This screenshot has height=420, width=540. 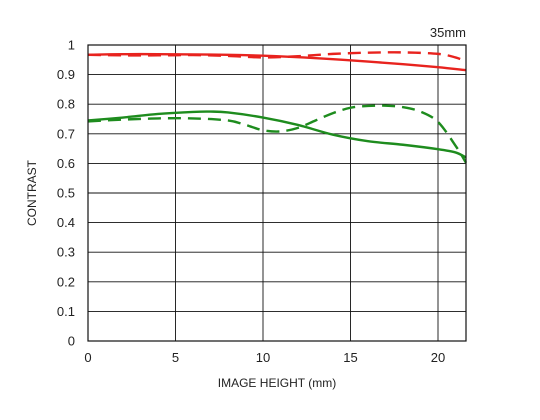 What do you see at coordinates (66, 222) in the screenshot?
I see `y-tick-label-4: 0.4` at bounding box center [66, 222].